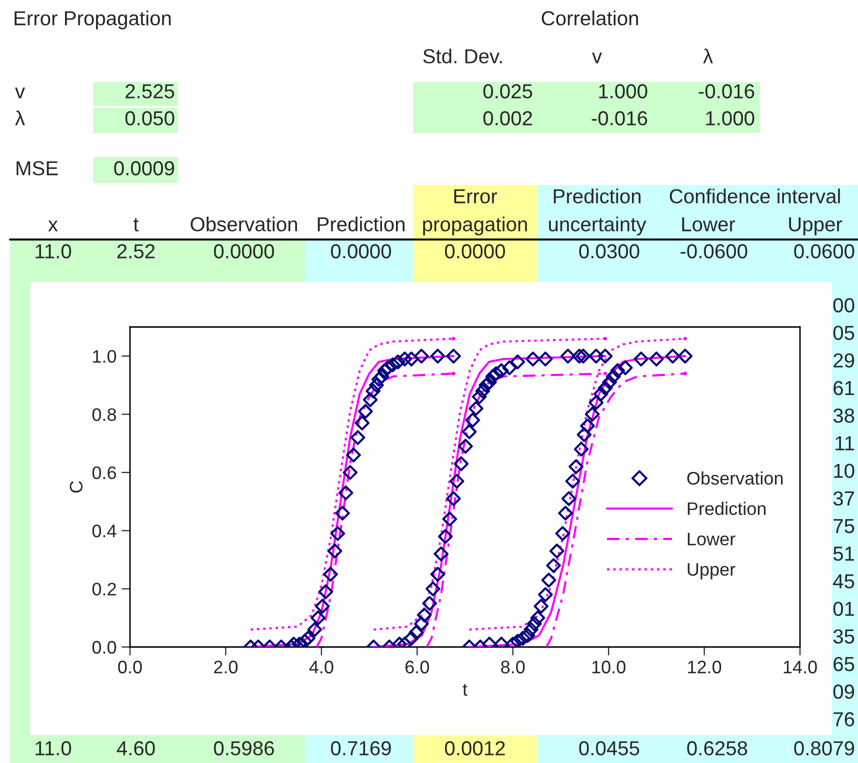 The height and width of the screenshot is (763, 858). I want to click on text: 2.52, so click(136, 251).